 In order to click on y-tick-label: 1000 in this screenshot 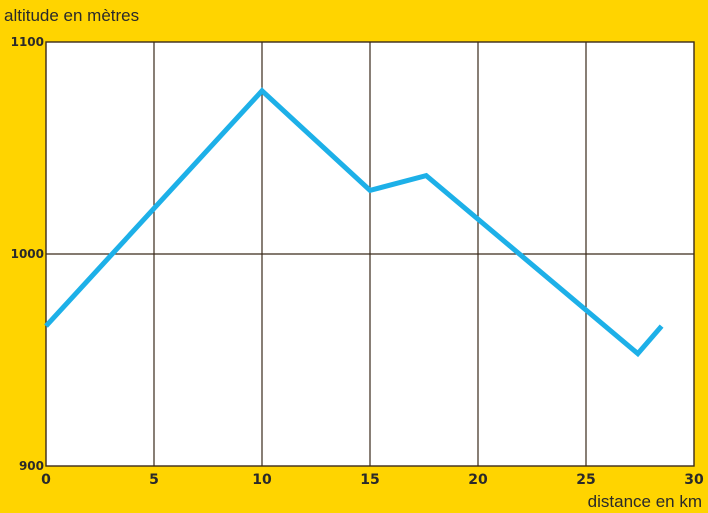, I will do `click(27, 254)`.